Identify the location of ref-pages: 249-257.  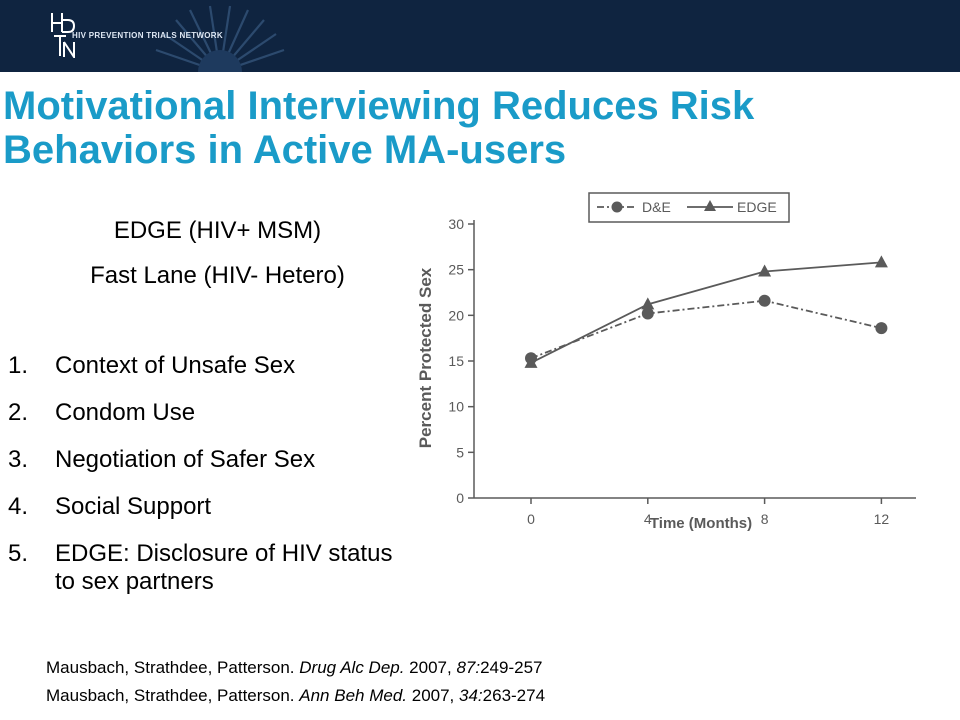
(511, 667).